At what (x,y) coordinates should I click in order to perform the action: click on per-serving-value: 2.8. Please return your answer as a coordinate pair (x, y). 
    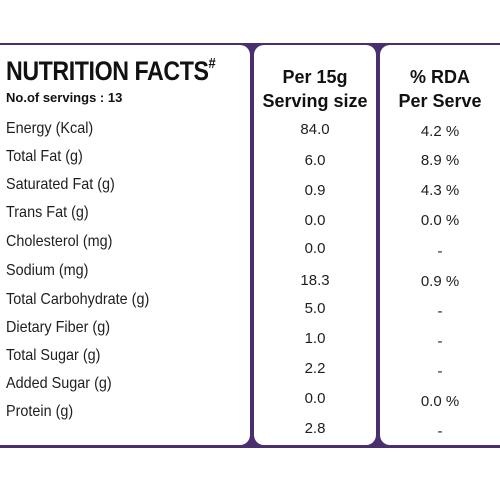
    Looking at the image, I should click on (315, 428).